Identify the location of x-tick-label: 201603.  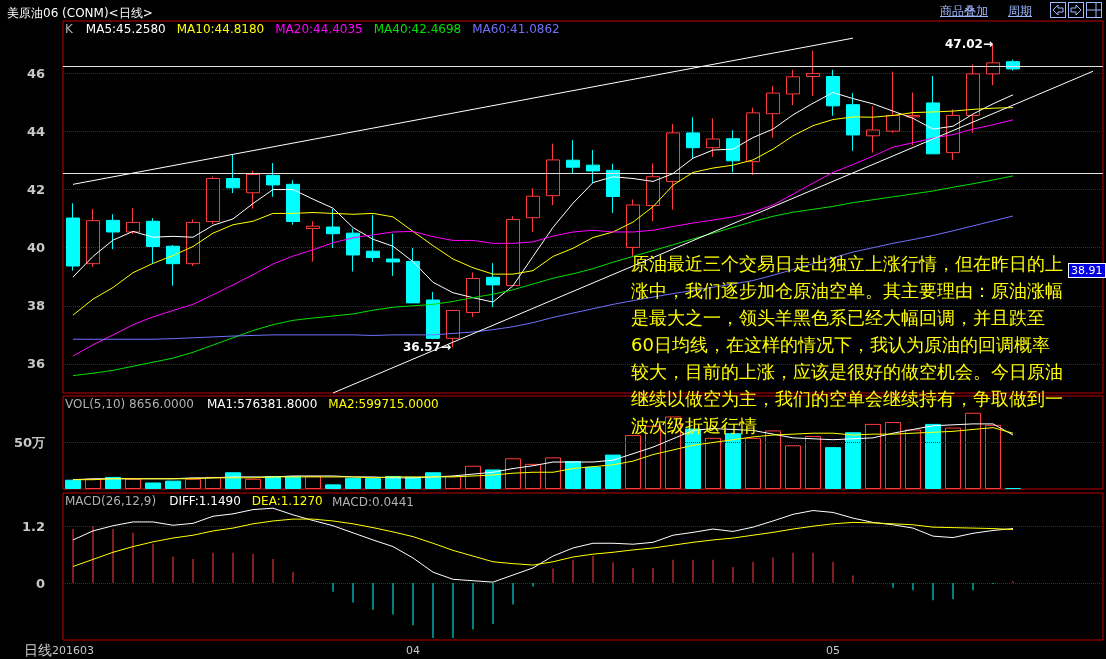
(73, 650).